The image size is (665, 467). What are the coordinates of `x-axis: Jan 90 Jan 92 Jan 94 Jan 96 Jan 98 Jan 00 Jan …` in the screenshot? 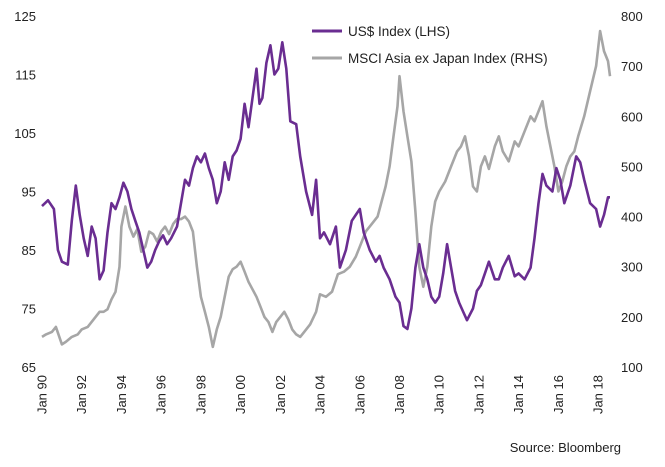 It's located at (320, 394).